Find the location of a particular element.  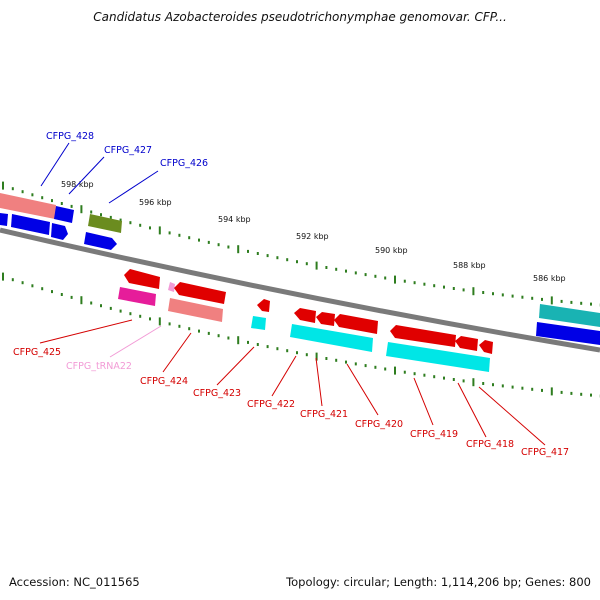

gene-label: CFPG_427 is located at coordinates (128, 150).